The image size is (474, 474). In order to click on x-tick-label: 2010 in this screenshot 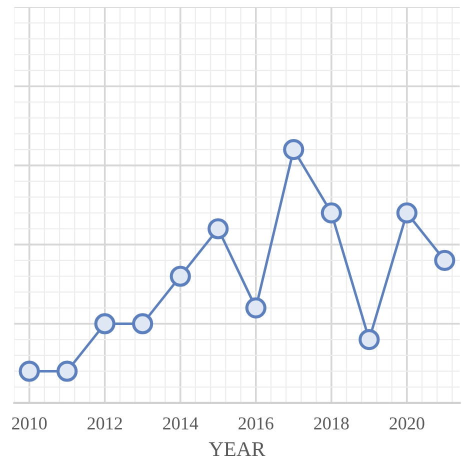, I will do `click(29, 423)`.